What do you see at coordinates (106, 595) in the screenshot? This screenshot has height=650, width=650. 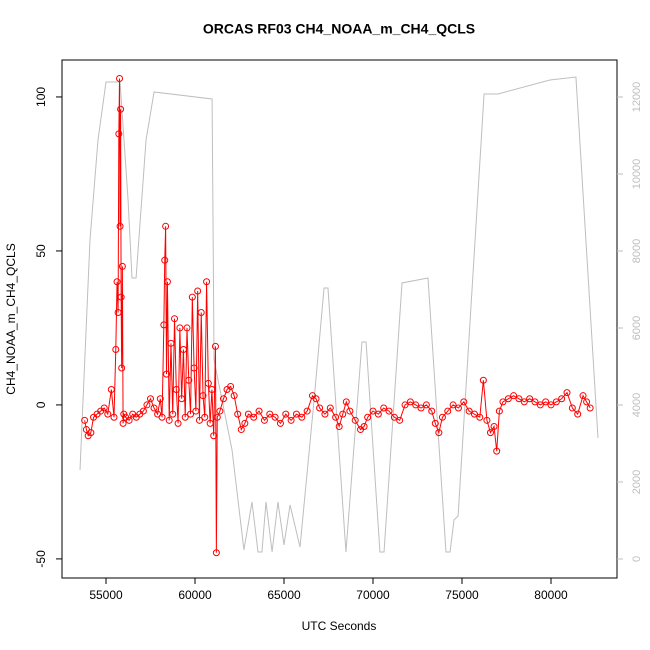 I see `x-tick-label: 55000` at bounding box center [106, 595].